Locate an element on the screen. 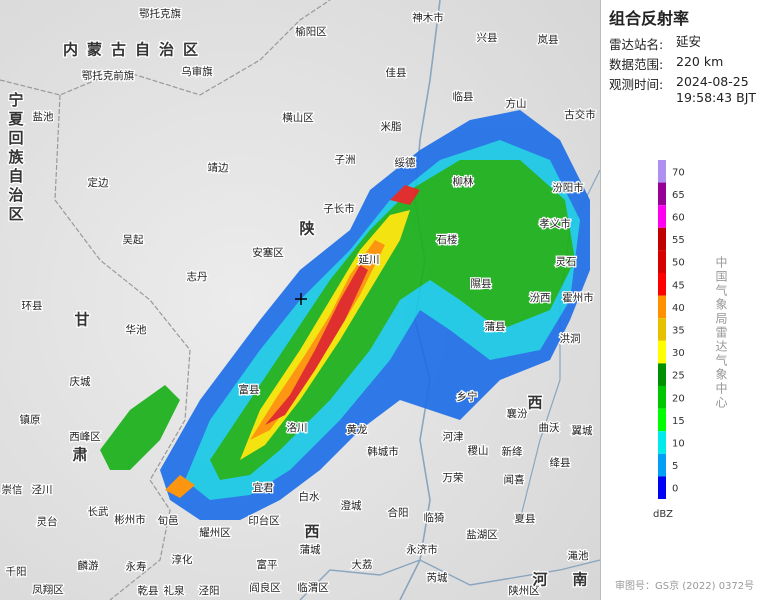 The image size is (757, 600). info-label: 数据范围: is located at coordinates (636, 64).